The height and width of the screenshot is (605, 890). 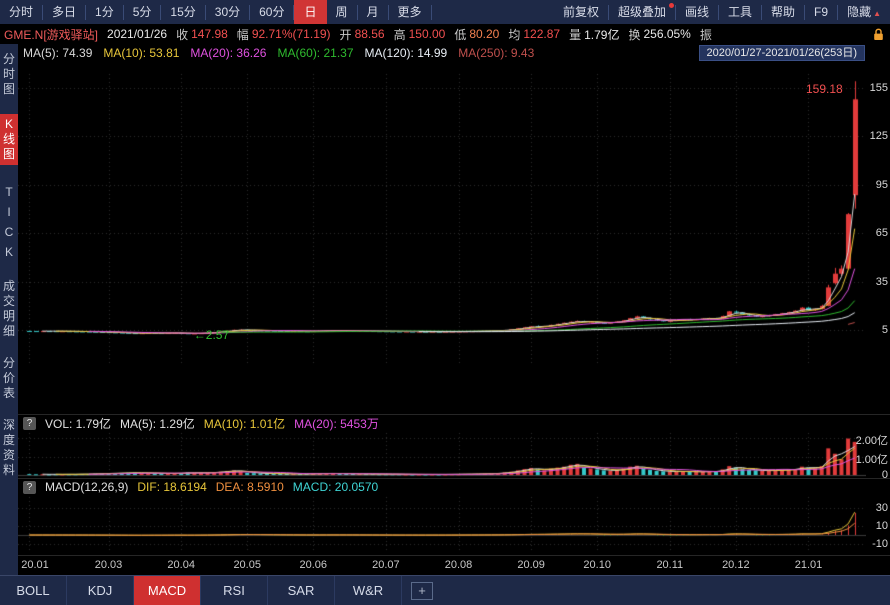 I want to click on time-axis-label: 20.10, so click(x=597, y=565).